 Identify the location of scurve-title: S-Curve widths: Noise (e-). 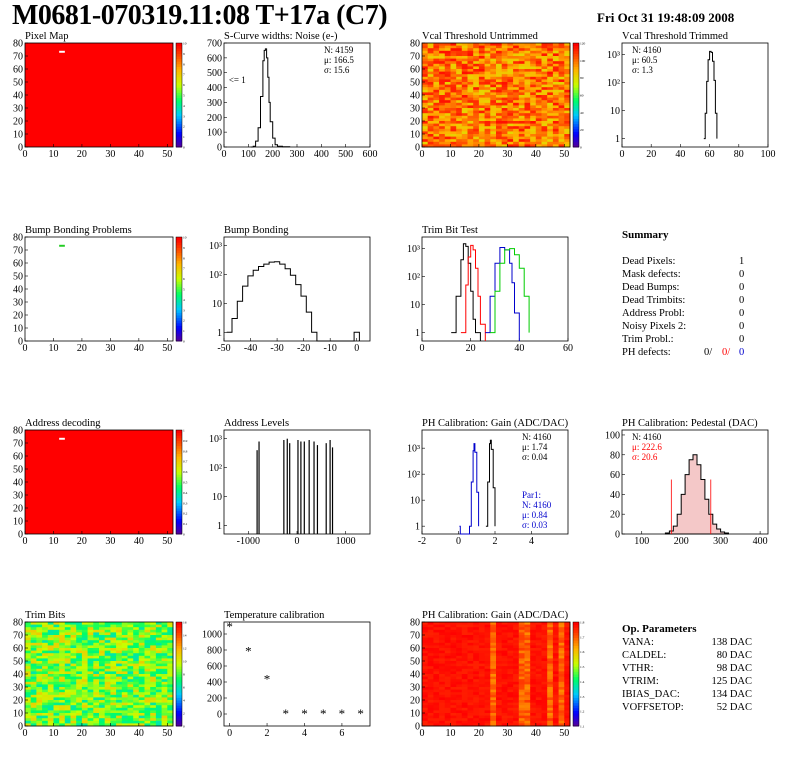
(281, 36).